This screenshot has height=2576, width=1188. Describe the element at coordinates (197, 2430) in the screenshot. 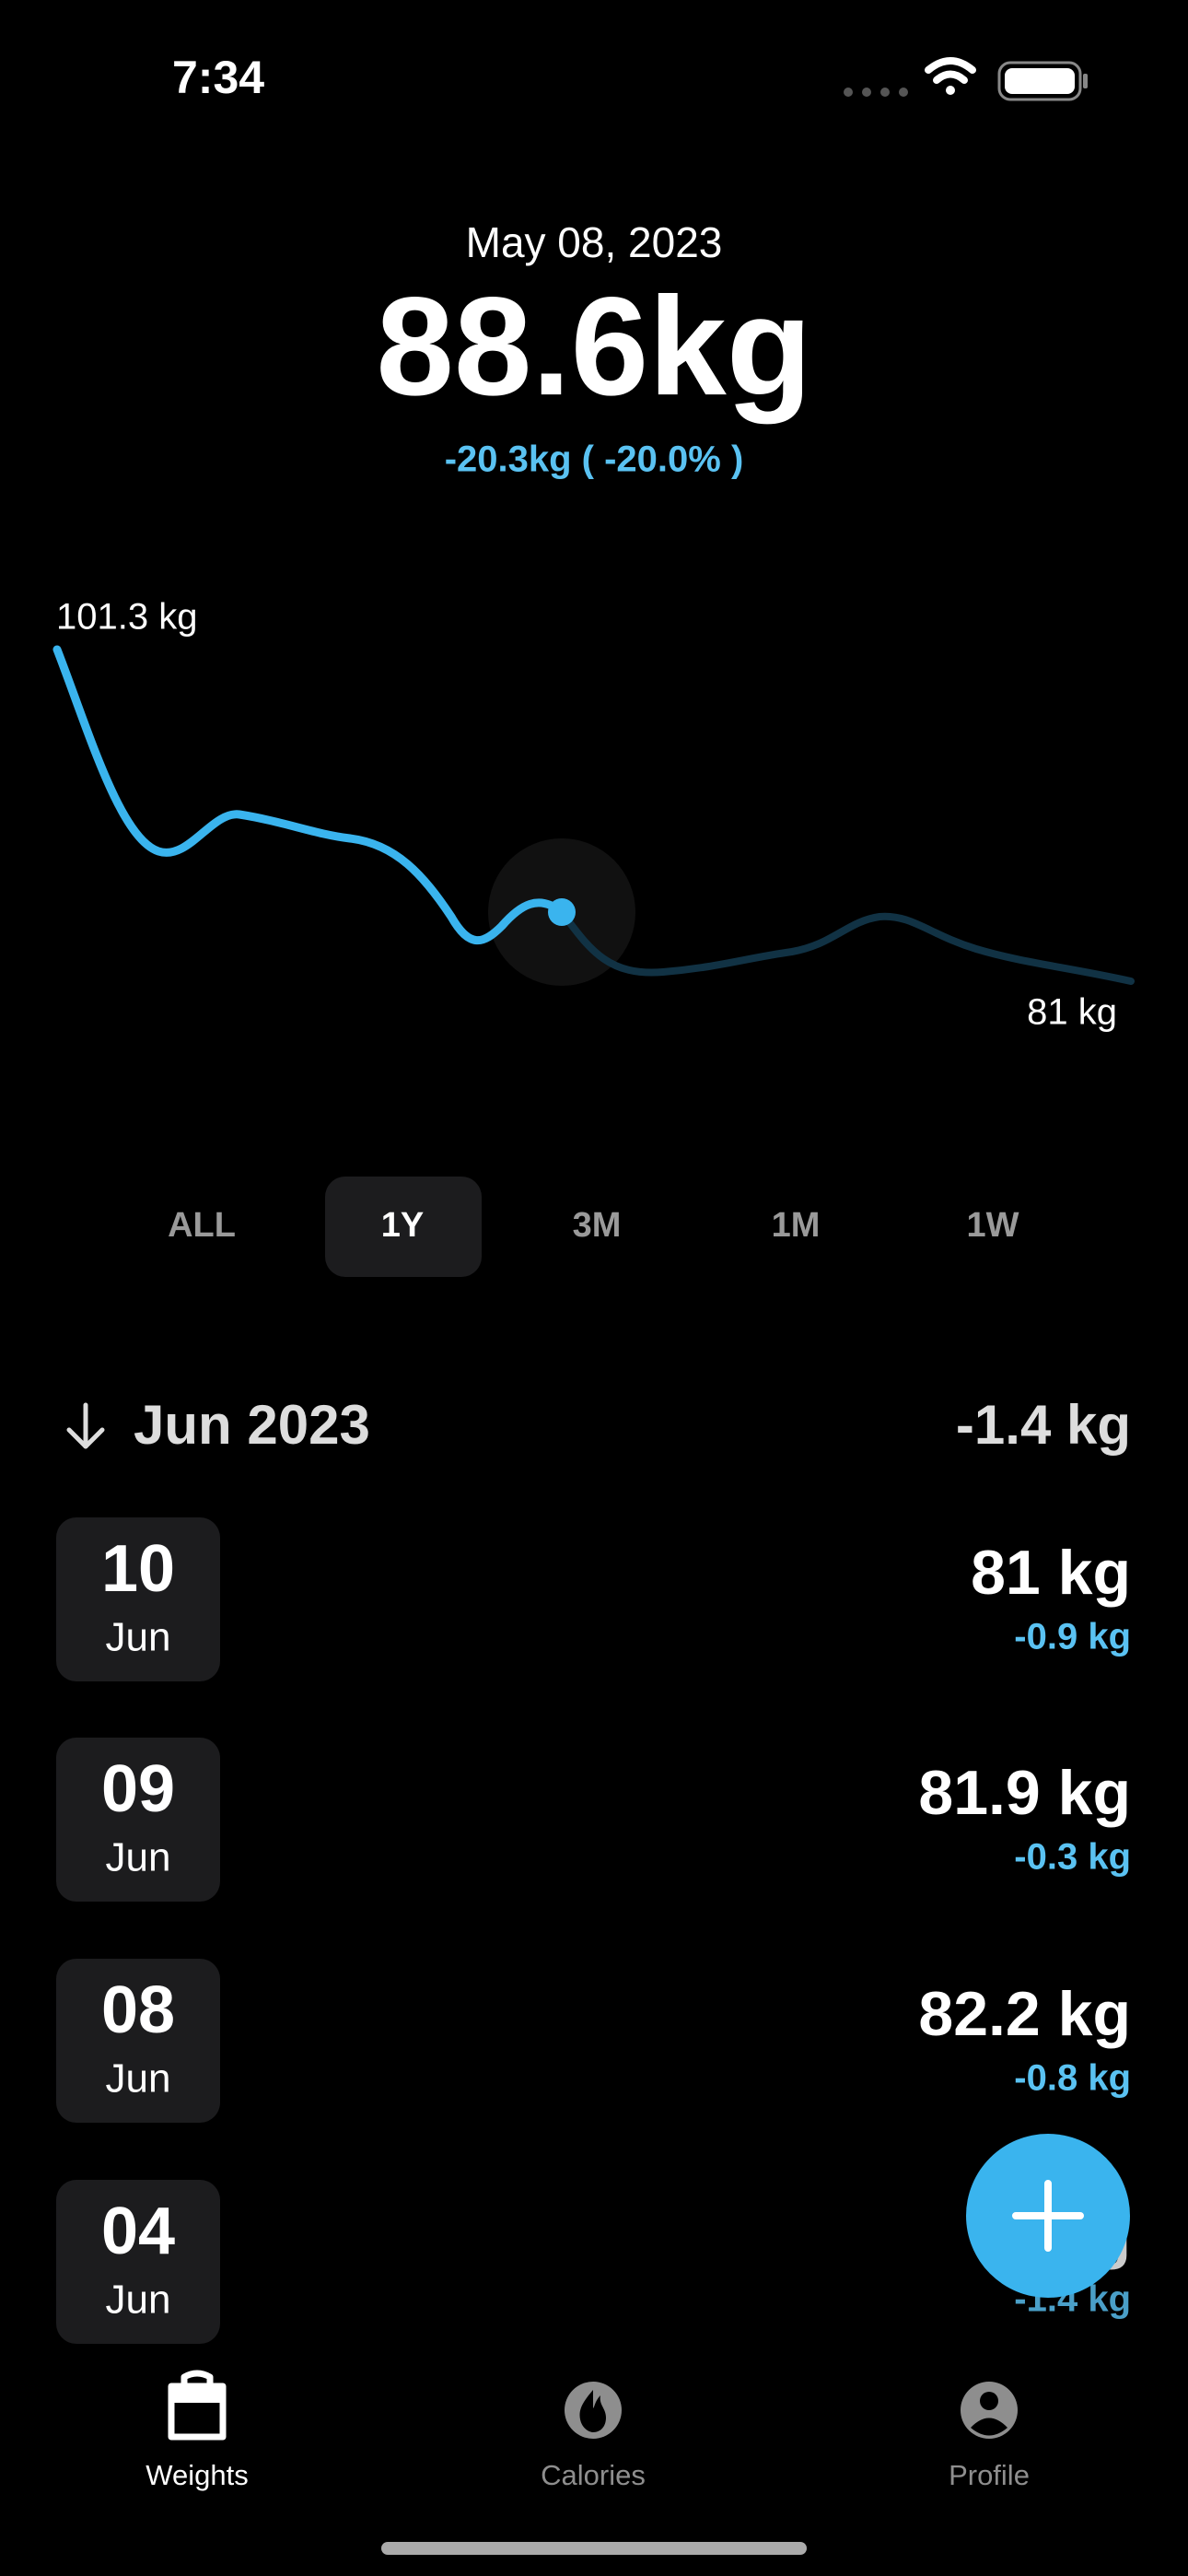

I see `tab-weights: Weights` at that location.